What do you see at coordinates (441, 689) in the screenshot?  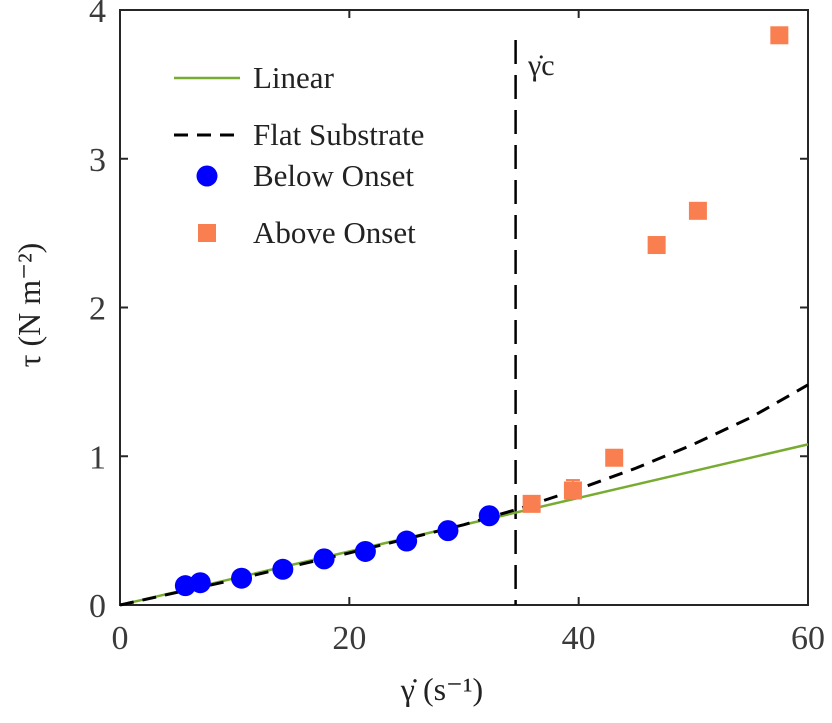 I see `x-axis-label: γ̇ (s⁻¹)` at bounding box center [441, 689].